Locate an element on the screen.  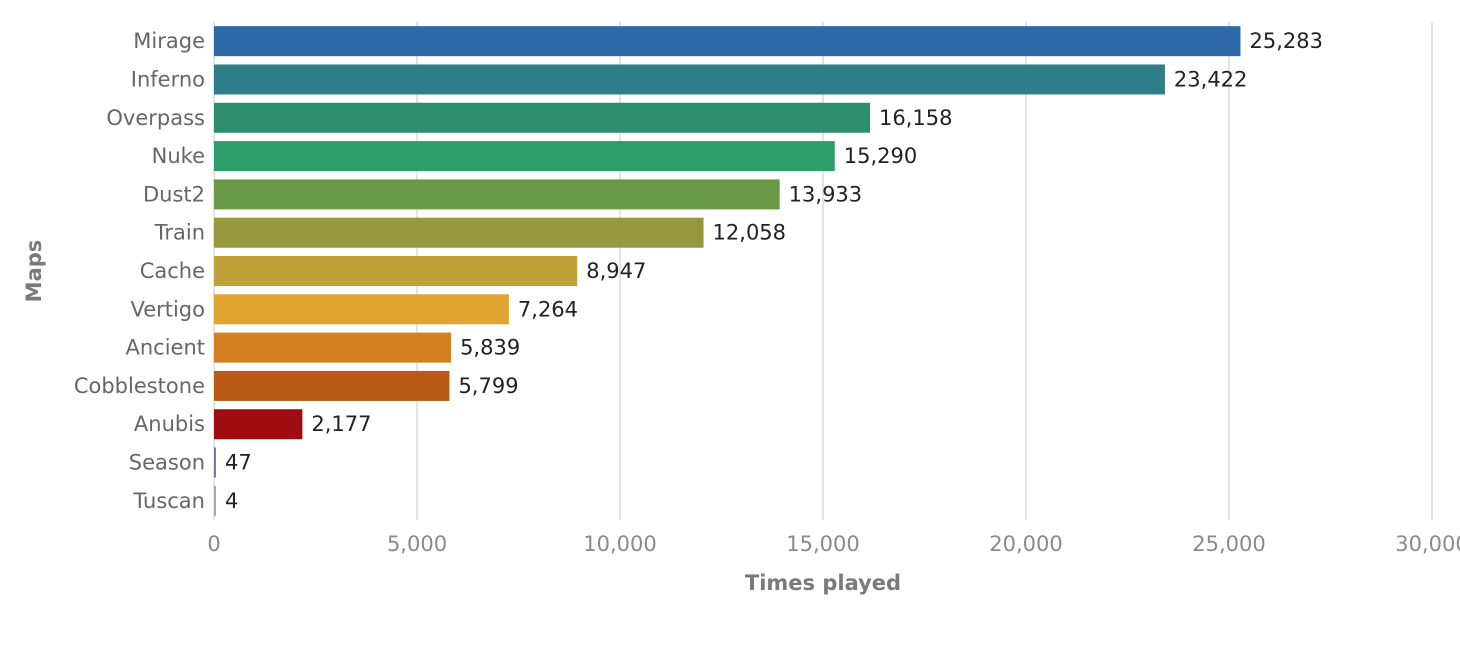
value-label: 5,799 is located at coordinates (488, 386).